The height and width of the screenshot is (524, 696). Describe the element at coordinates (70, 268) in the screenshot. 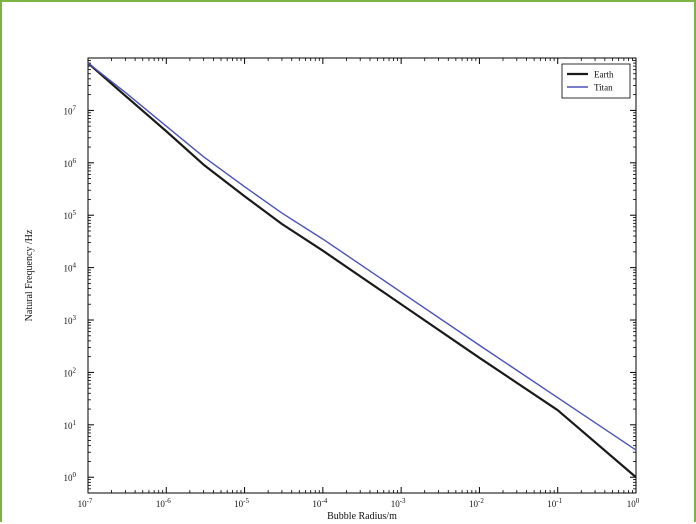

I see `y-tick-label: 10⁴` at that location.